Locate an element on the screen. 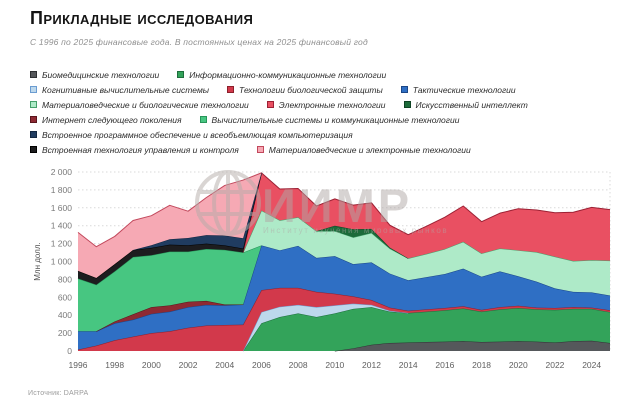 This screenshot has width=620, height=413. y-tick-label: 0 is located at coordinates (69, 351).